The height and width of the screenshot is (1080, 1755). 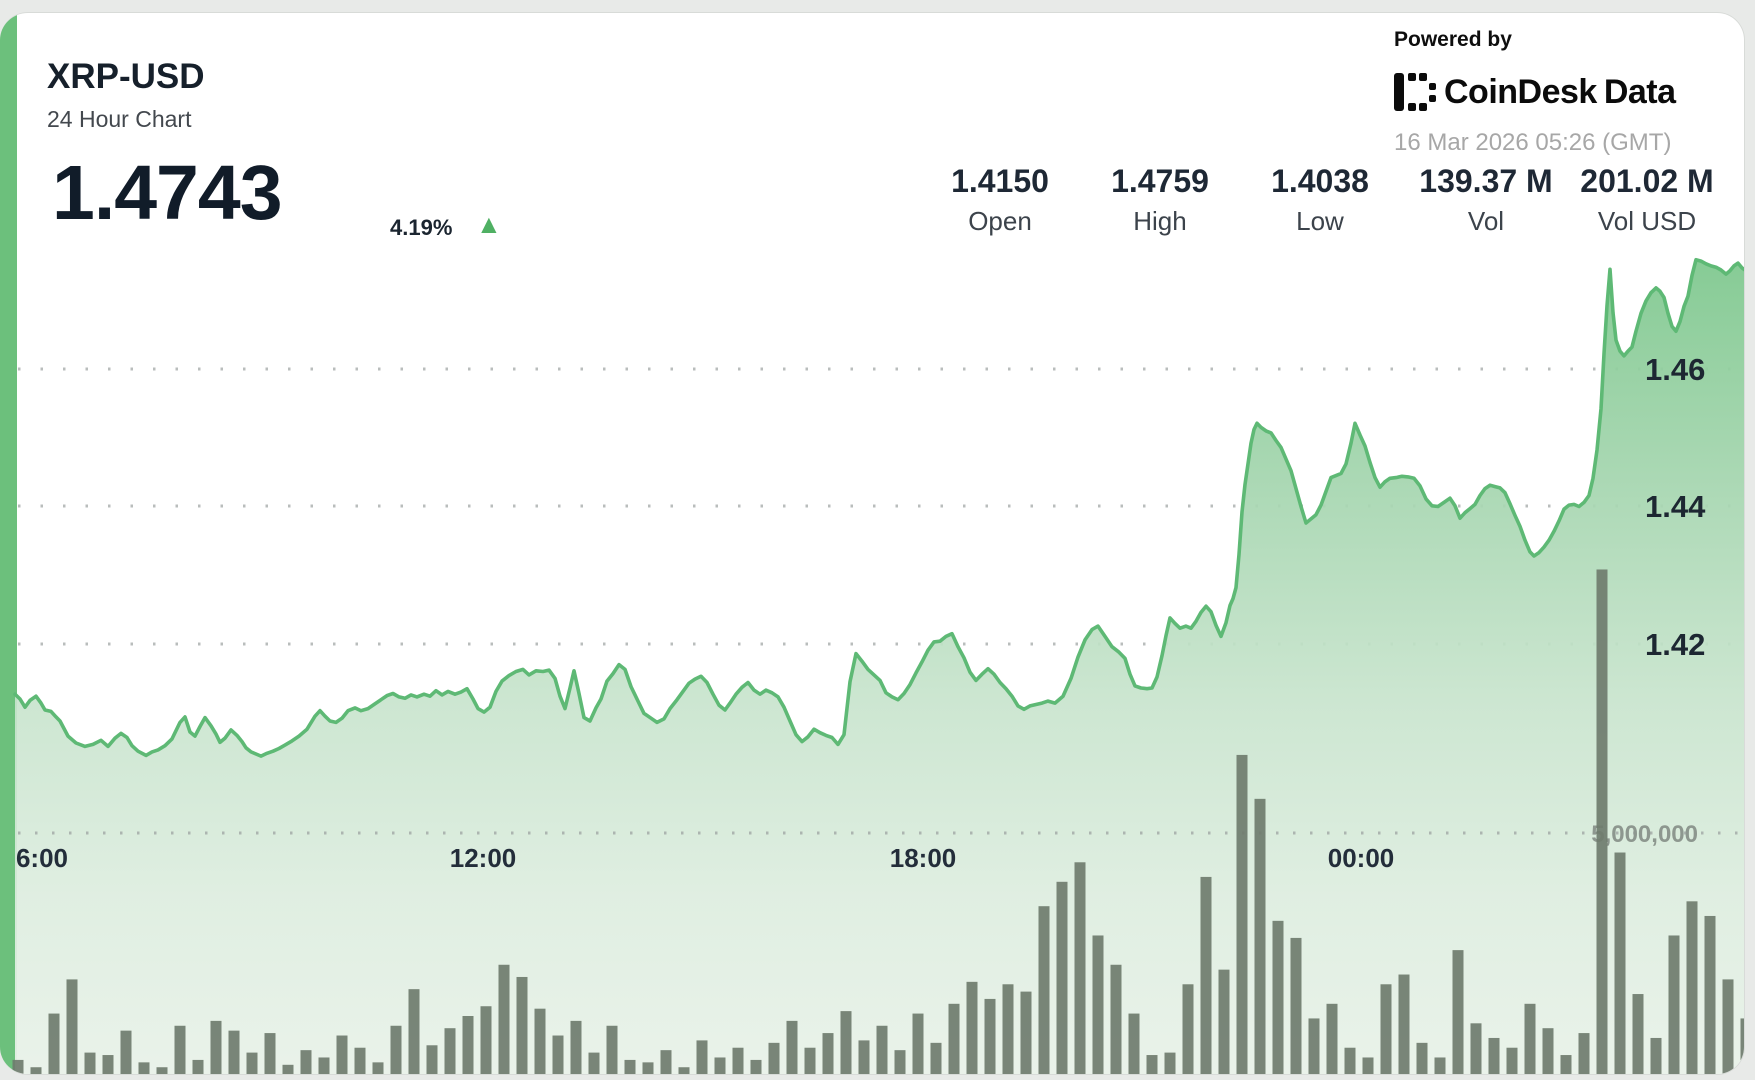 What do you see at coordinates (1647, 200) in the screenshot?
I see `stat-vol-usd: 201.02 M Vol USD` at bounding box center [1647, 200].